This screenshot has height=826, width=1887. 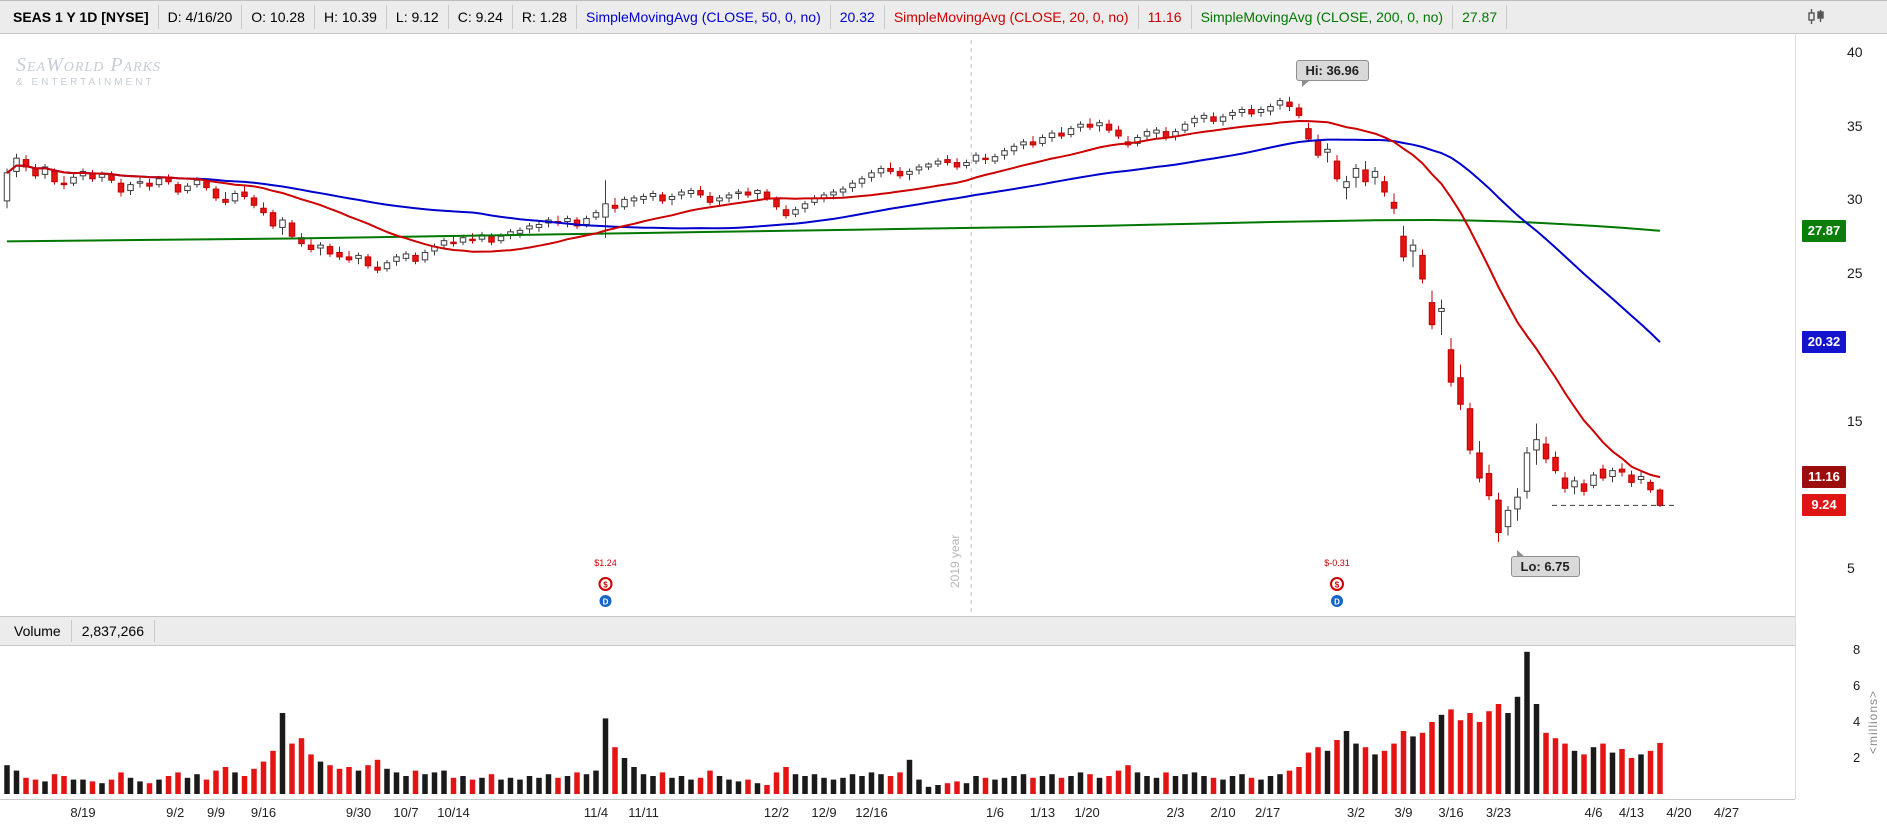 What do you see at coordinates (1451, 812) in the screenshot?
I see `date-axis-label: 3/16` at bounding box center [1451, 812].